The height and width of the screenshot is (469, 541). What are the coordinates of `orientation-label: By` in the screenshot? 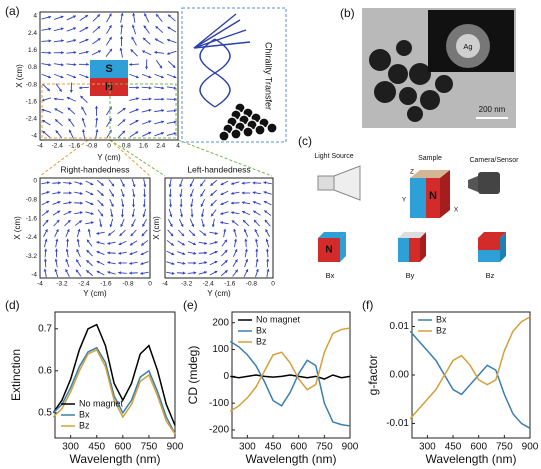 It's located at (410, 275).